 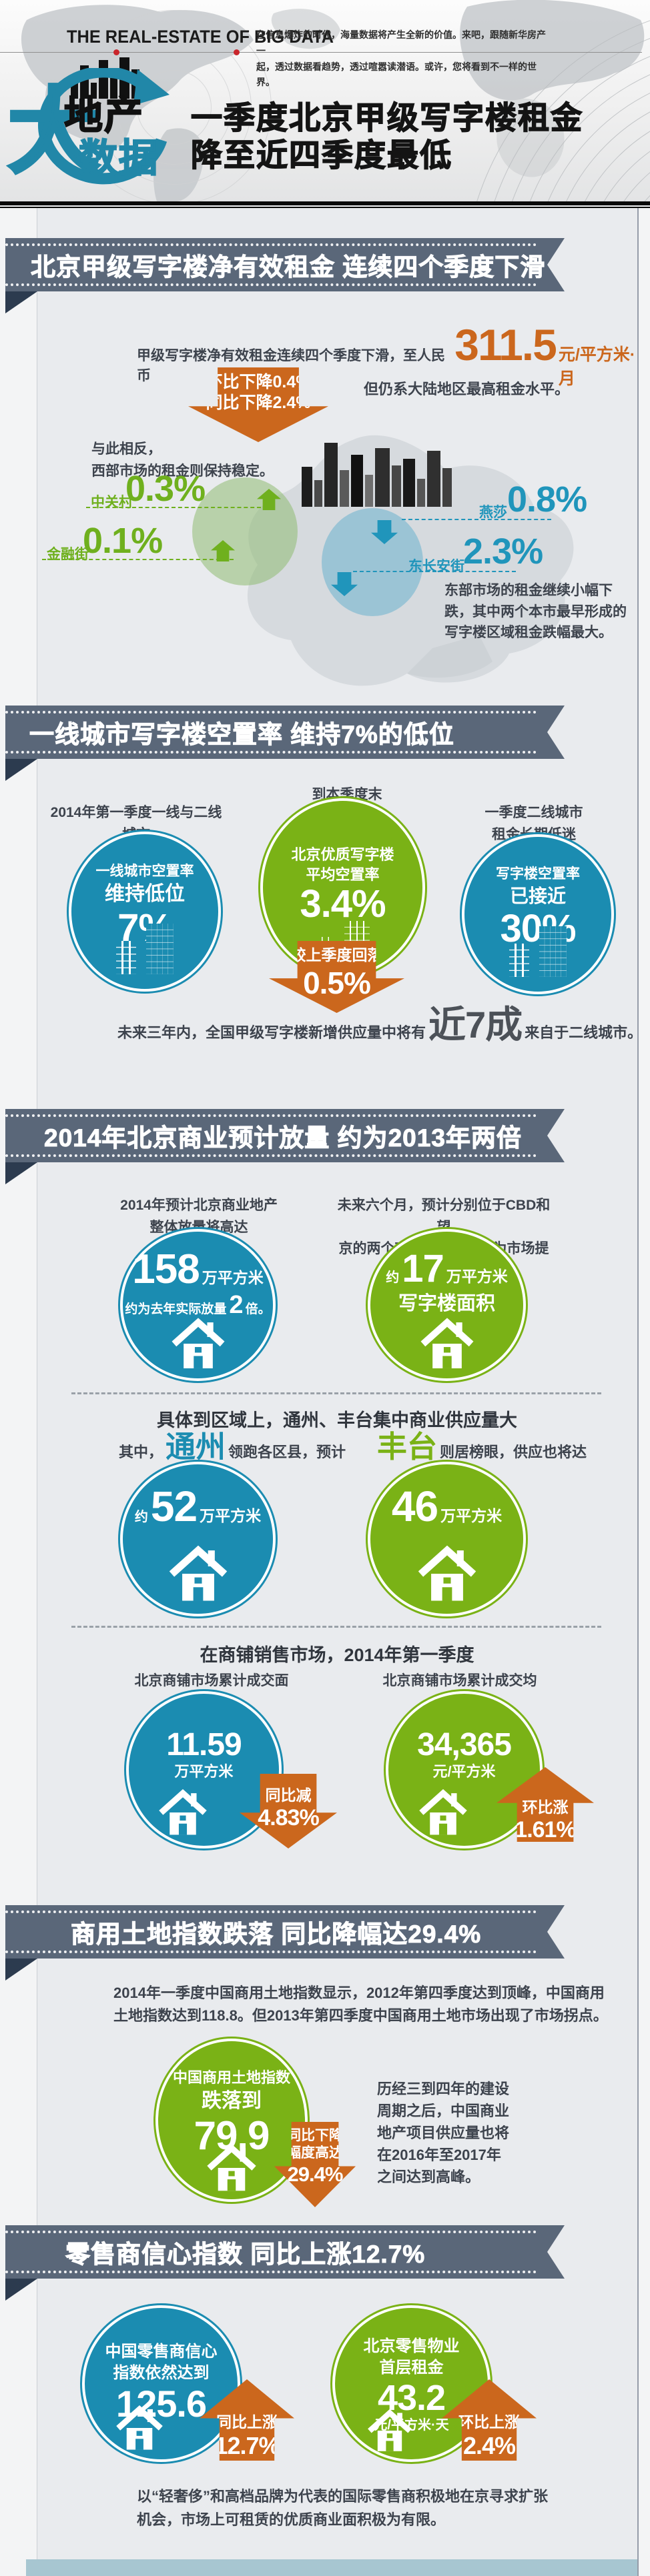 I want to click on caption-center: 到本季度末, so click(x=347, y=794).